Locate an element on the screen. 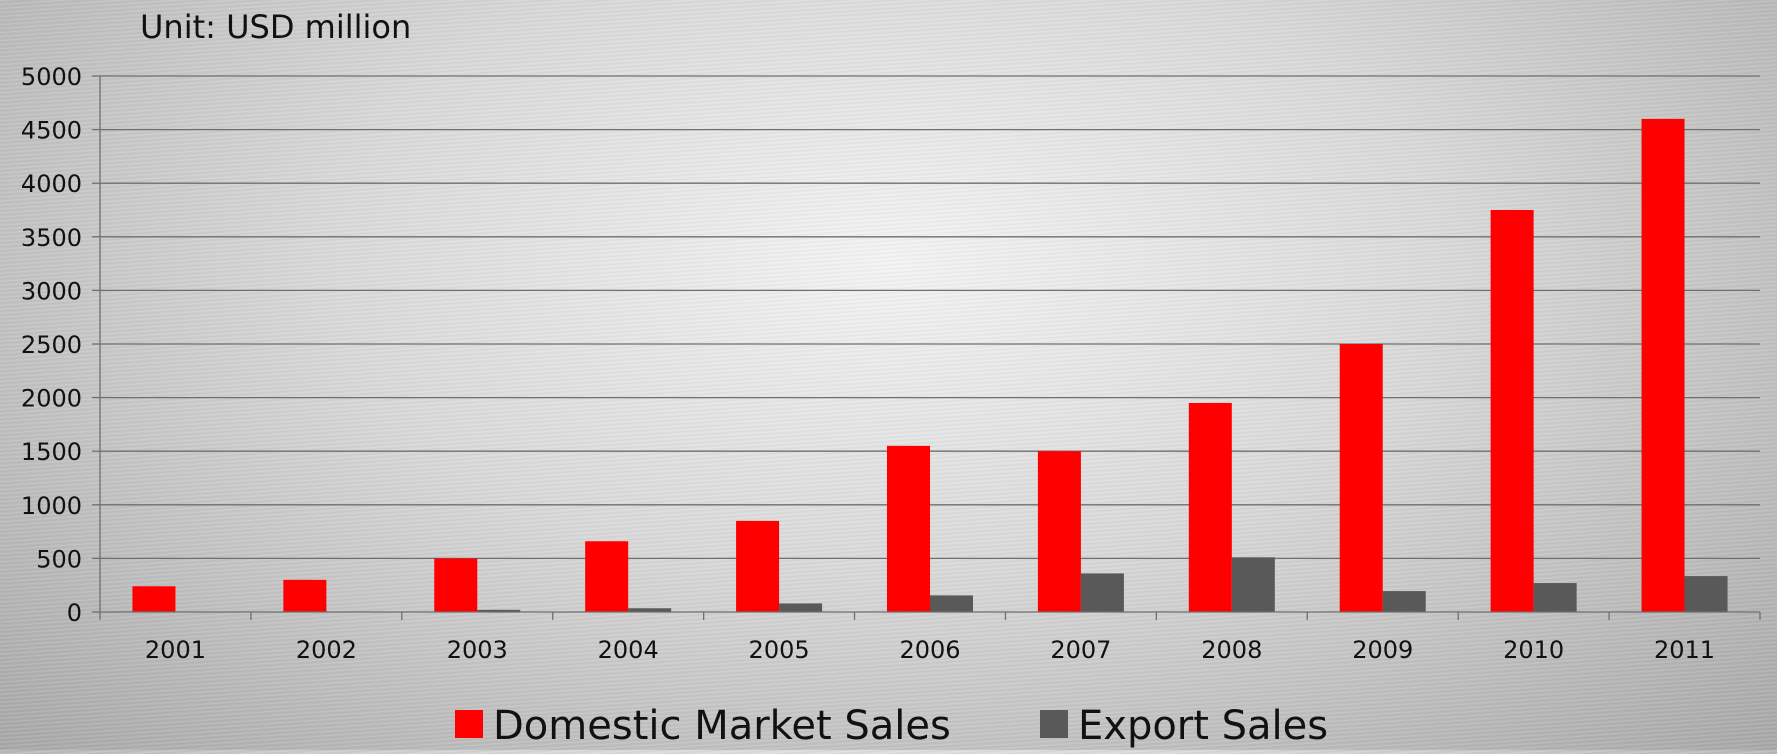  bar-domestic-2008 is located at coordinates (1210, 507).